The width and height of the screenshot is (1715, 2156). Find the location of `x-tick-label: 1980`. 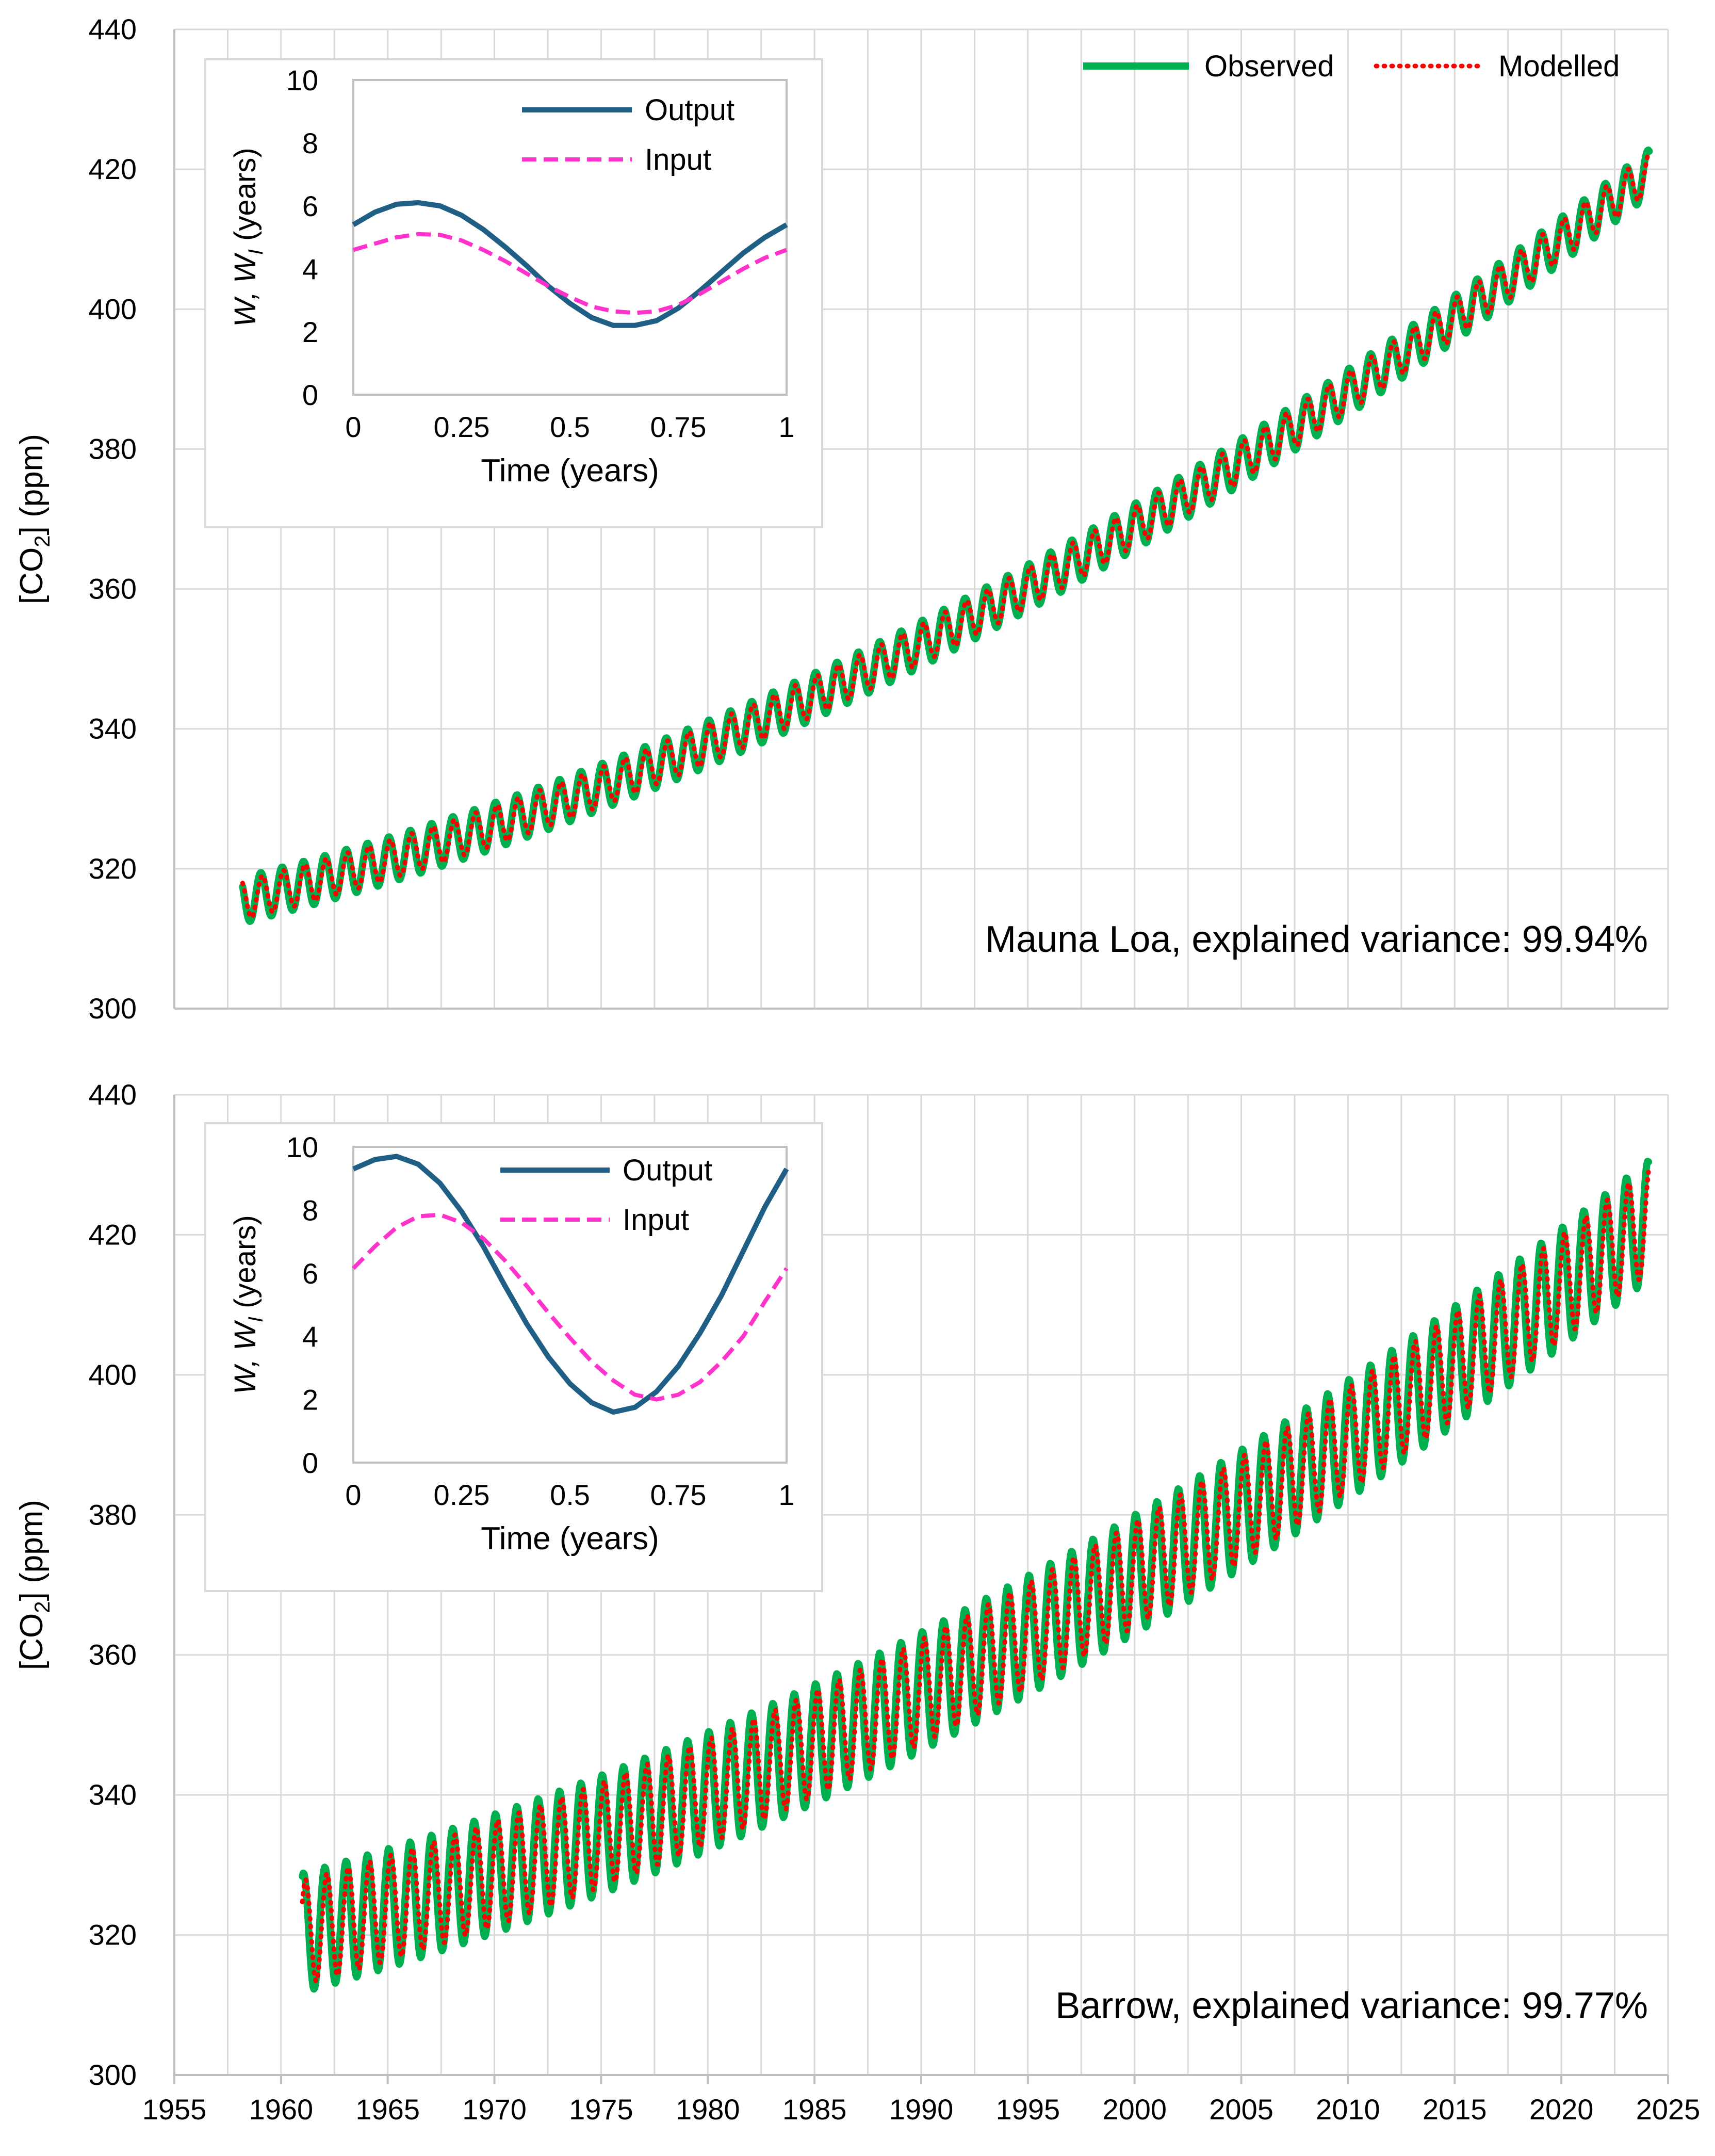

x-tick-label: 1980 is located at coordinates (708, 2109).